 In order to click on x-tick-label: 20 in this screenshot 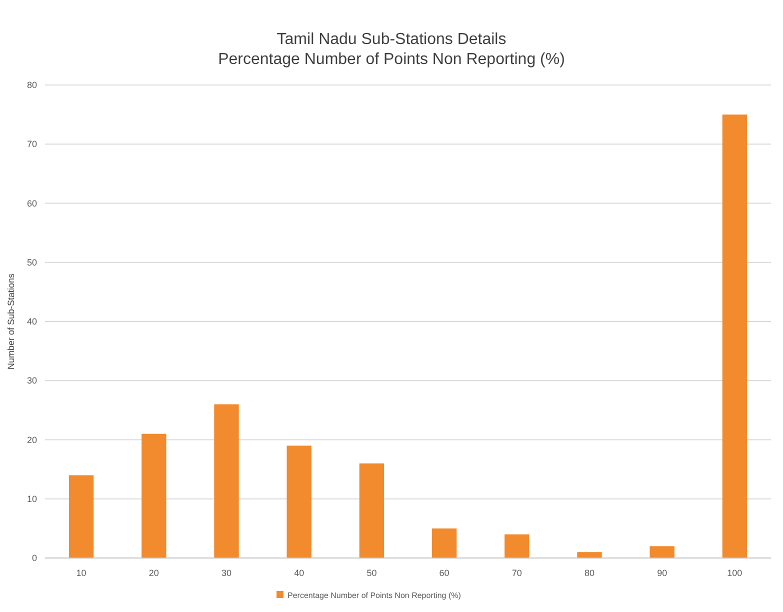, I will do `click(153, 573)`.